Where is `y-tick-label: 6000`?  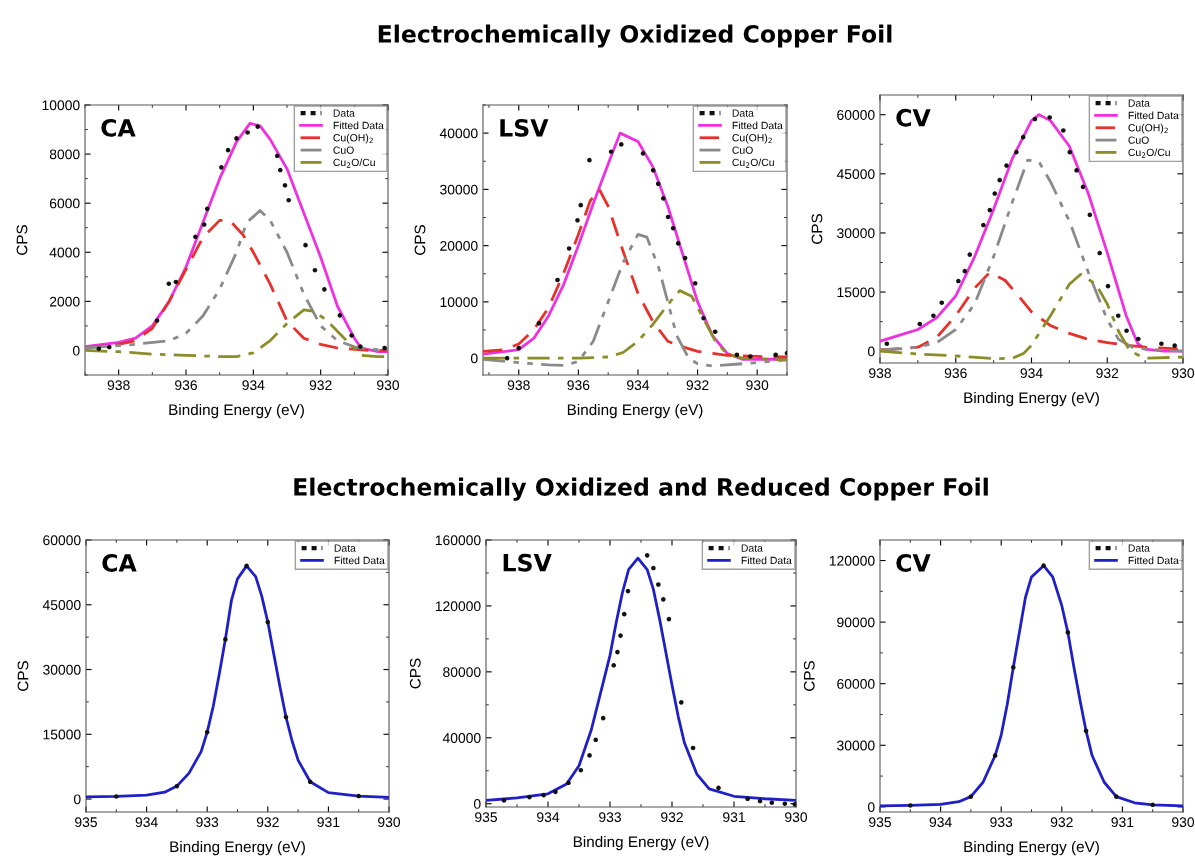 y-tick-label: 6000 is located at coordinates (64, 203).